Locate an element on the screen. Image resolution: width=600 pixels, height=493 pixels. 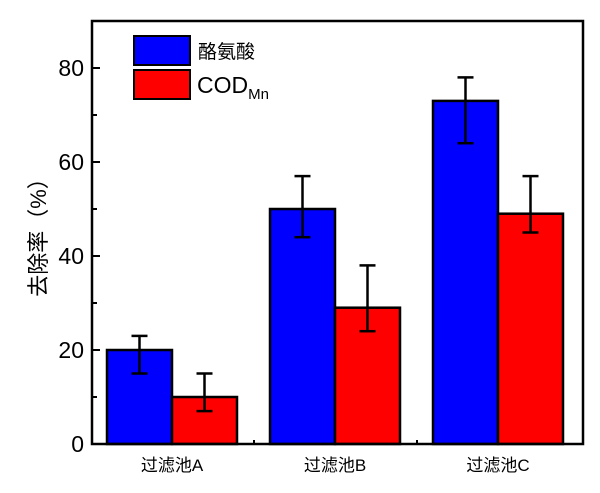
legend-label-1-main: COD is located at coordinates (222, 85).